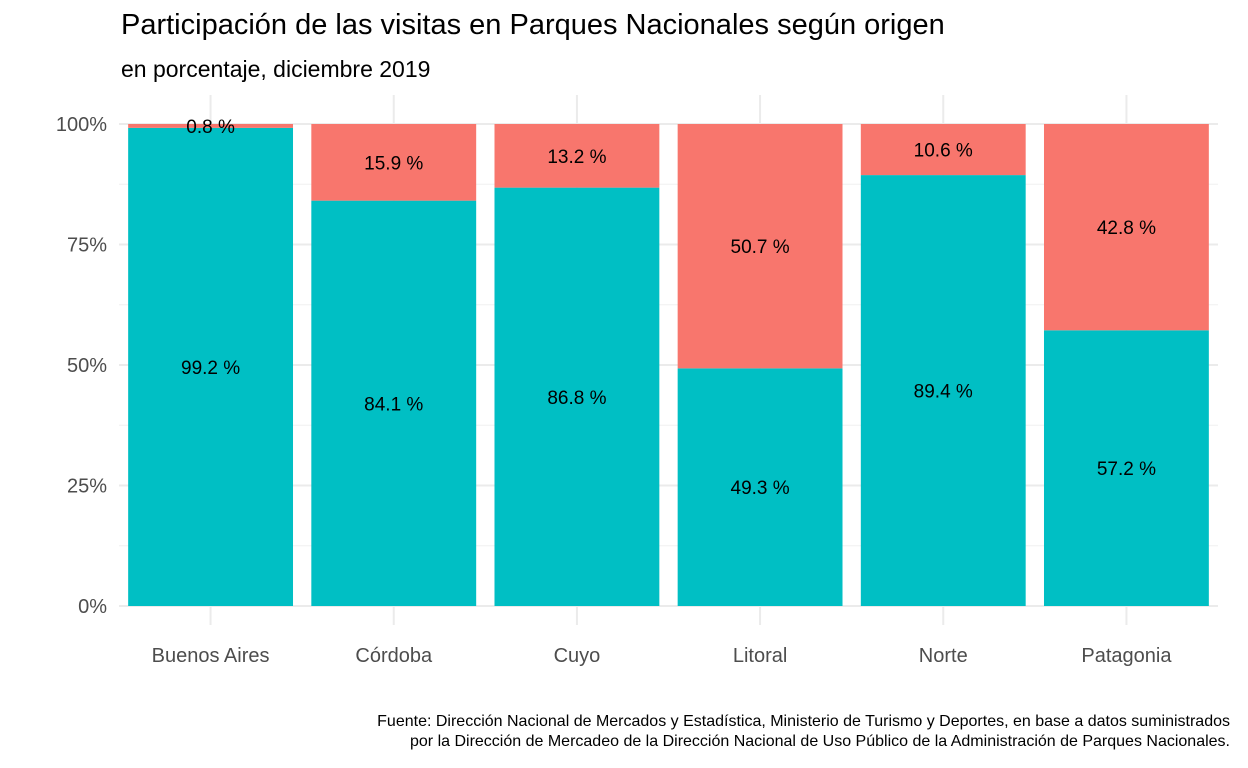 The width and height of the screenshot is (1248, 768). I want to click on data-label: 10.6 %, so click(943, 151).